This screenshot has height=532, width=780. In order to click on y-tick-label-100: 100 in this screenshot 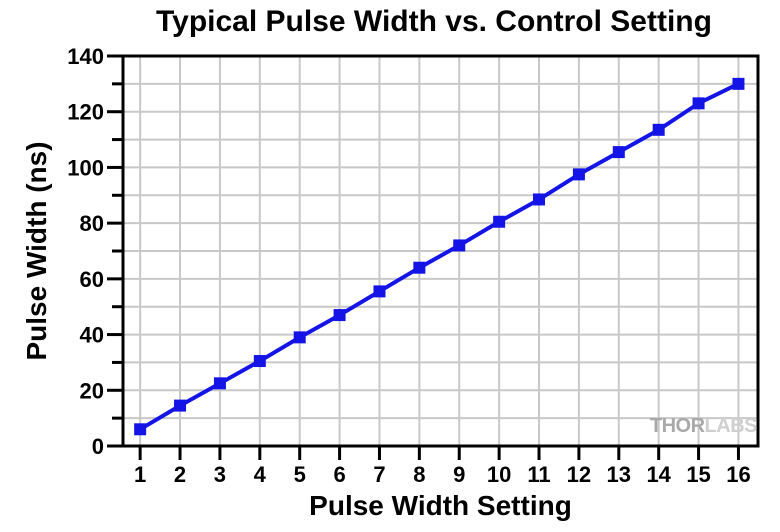, I will do `click(85, 167)`.